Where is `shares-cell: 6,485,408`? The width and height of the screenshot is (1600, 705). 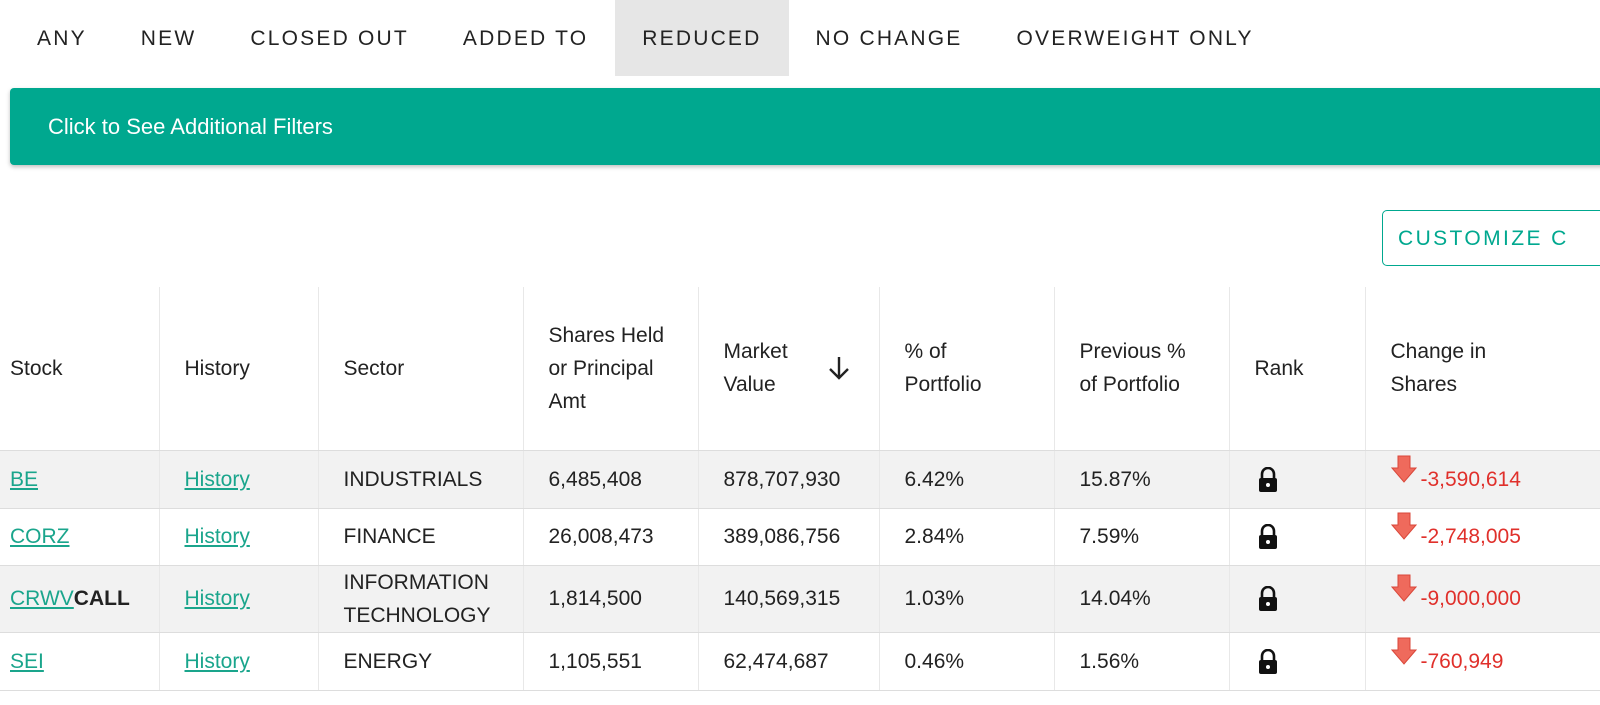 shares-cell: 6,485,408 is located at coordinates (610, 479).